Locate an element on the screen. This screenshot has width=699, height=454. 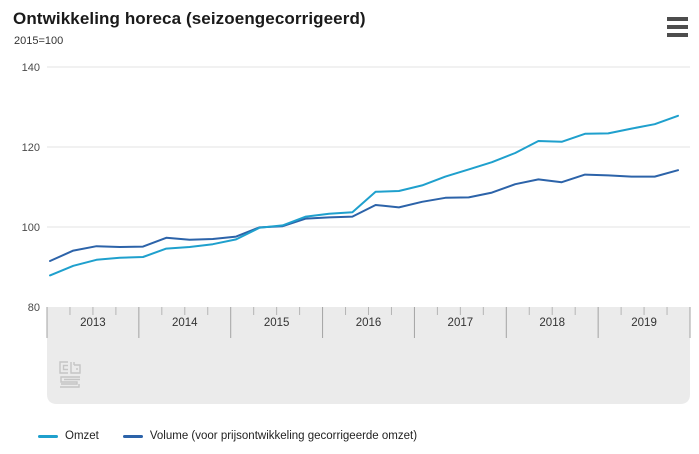
unit-note: 2015=100 is located at coordinates (39, 41).